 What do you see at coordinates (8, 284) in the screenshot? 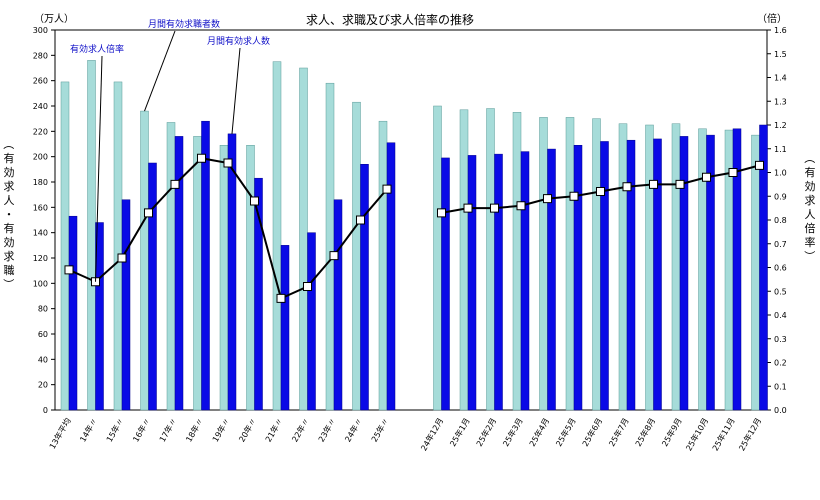
I see `left-axis-label-char: ）` at bounding box center [8, 284].